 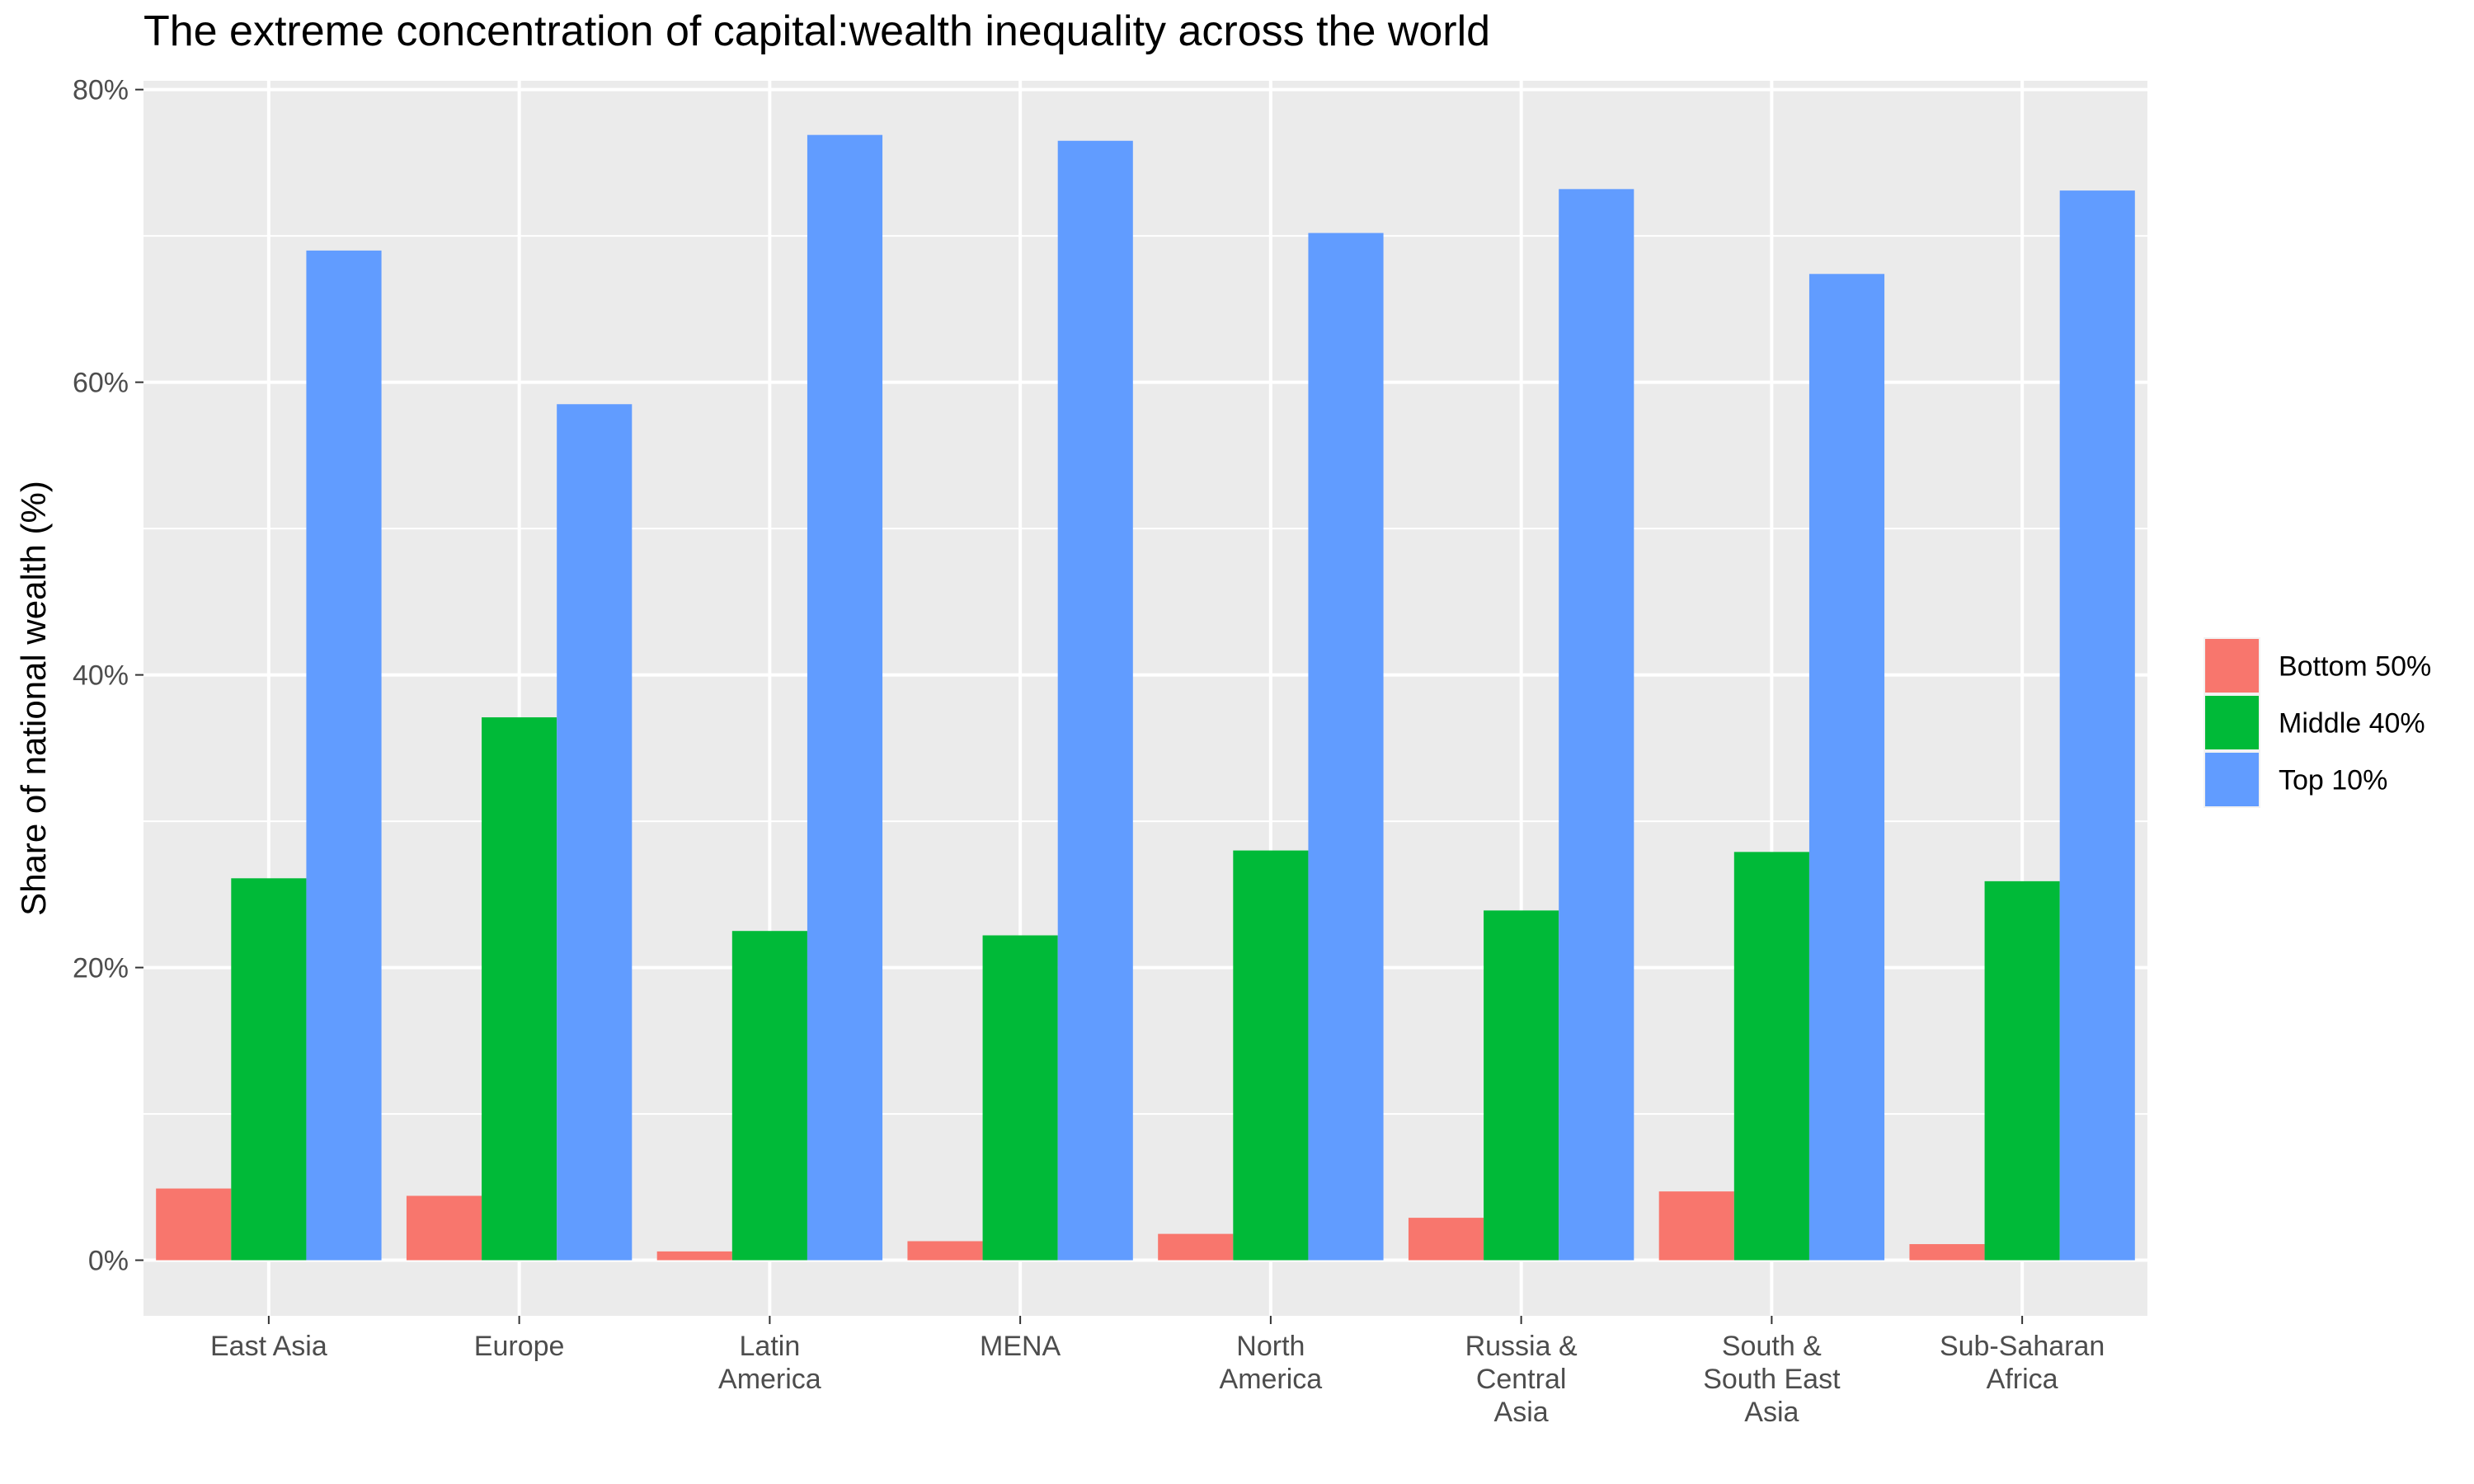 I want to click on y-tick-label: 80%, so click(x=101, y=90).